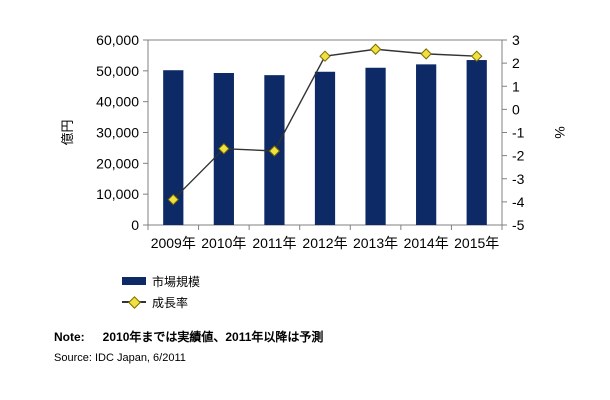 The width and height of the screenshot is (610, 400). What do you see at coordinates (69, 337) in the screenshot?
I see `note-label: Note:` at bounding box center [69, 337].